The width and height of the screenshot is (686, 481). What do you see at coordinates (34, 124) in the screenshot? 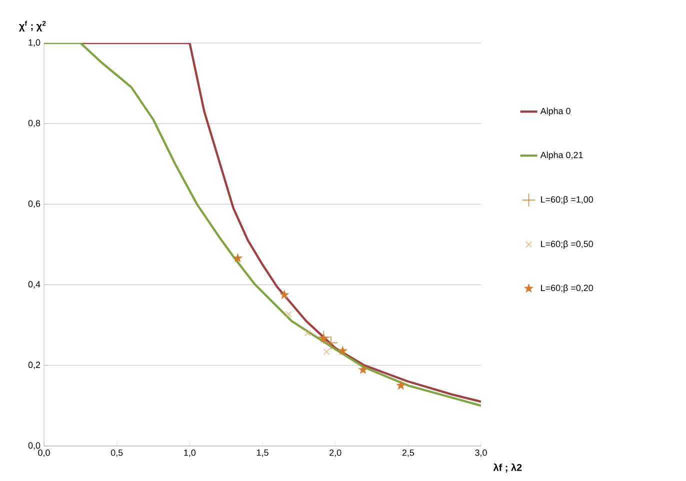
I see `y-tick-label: 0,8` at bounding box center [34, 124].